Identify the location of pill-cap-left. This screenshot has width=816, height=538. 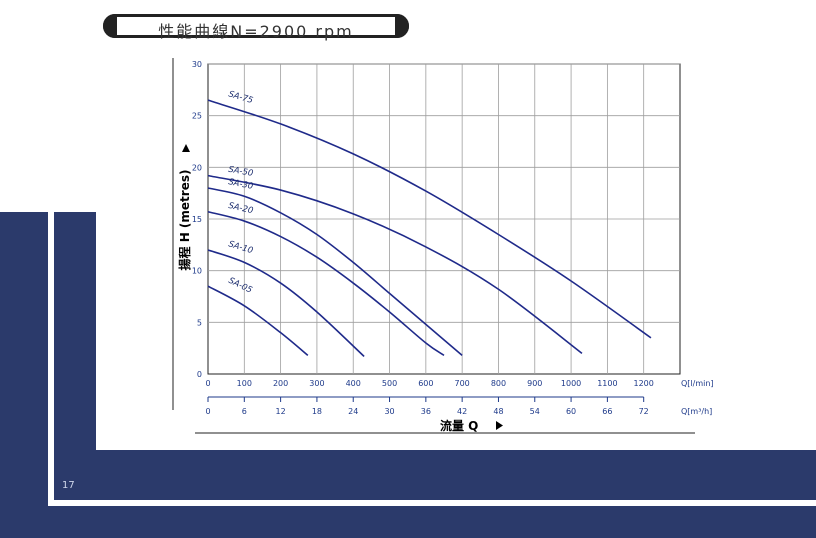
(110, 26).